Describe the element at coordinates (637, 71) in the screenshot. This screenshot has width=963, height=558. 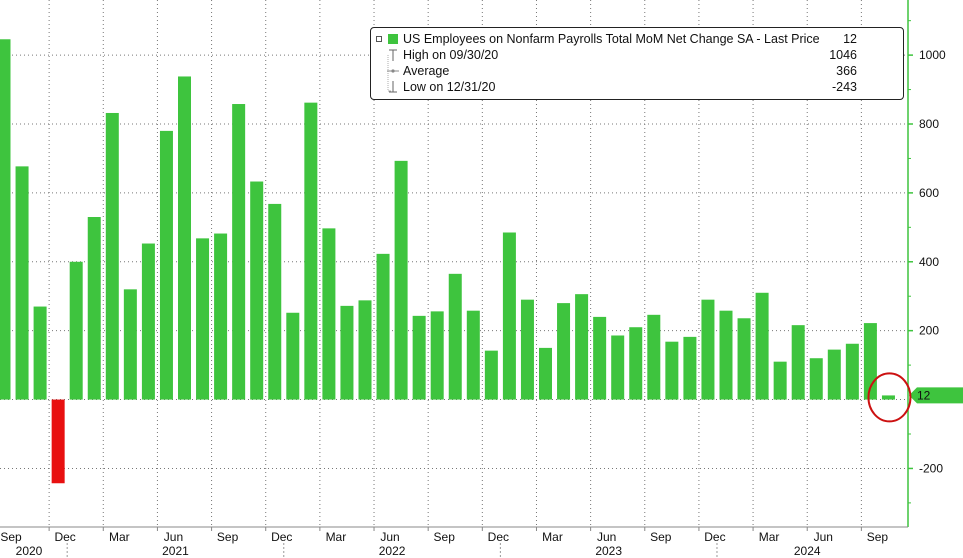
I see `legend-row-average: Average 366` at that location.